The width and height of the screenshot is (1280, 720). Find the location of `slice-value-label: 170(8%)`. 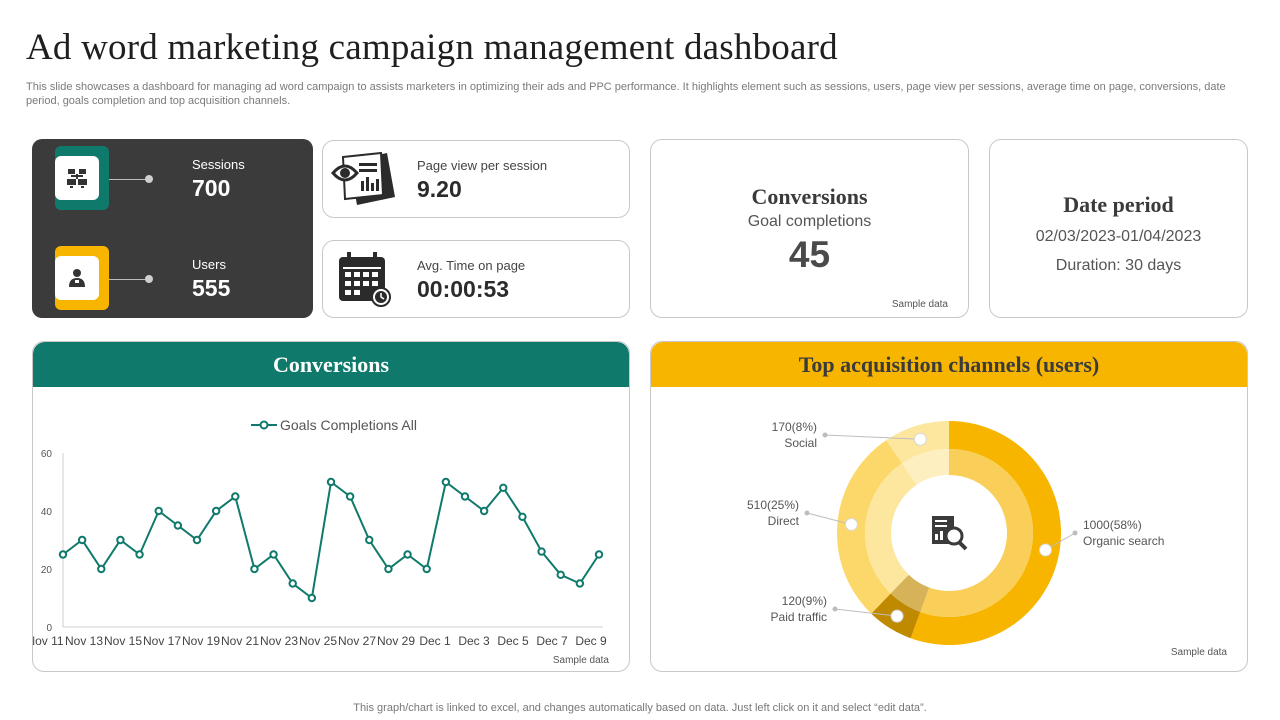

slice-value-label: 170(8%) is located at coordinates (794, 427).